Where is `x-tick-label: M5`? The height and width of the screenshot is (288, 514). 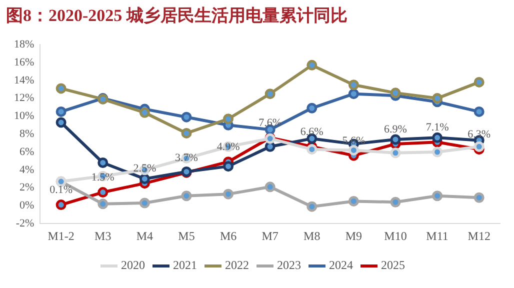
x-tick-label: M5 is located at coordinates (186, 235).